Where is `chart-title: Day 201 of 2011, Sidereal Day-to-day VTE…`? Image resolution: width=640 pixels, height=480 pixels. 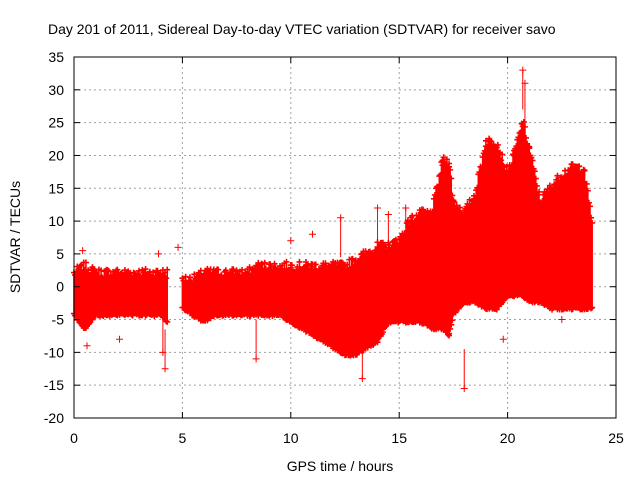 chart-title: Day 201 of 2011, Sidereal Day-to-day VTE… is located at coordinates (302, 29).